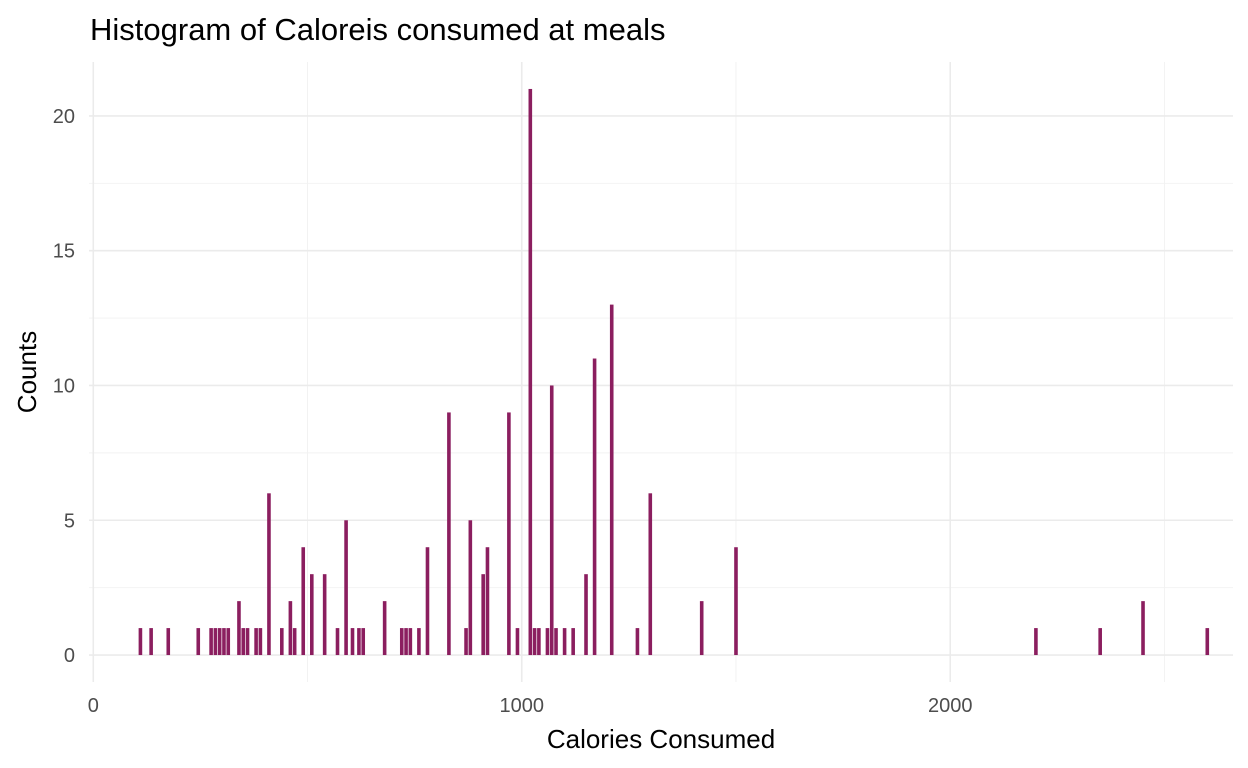 The width and height of the screenshot is (1248, 768). What do you see at coordinates (64, 117) in the screenshot?
I see `y-tick-label: 20` at bounding box center [64, 117].